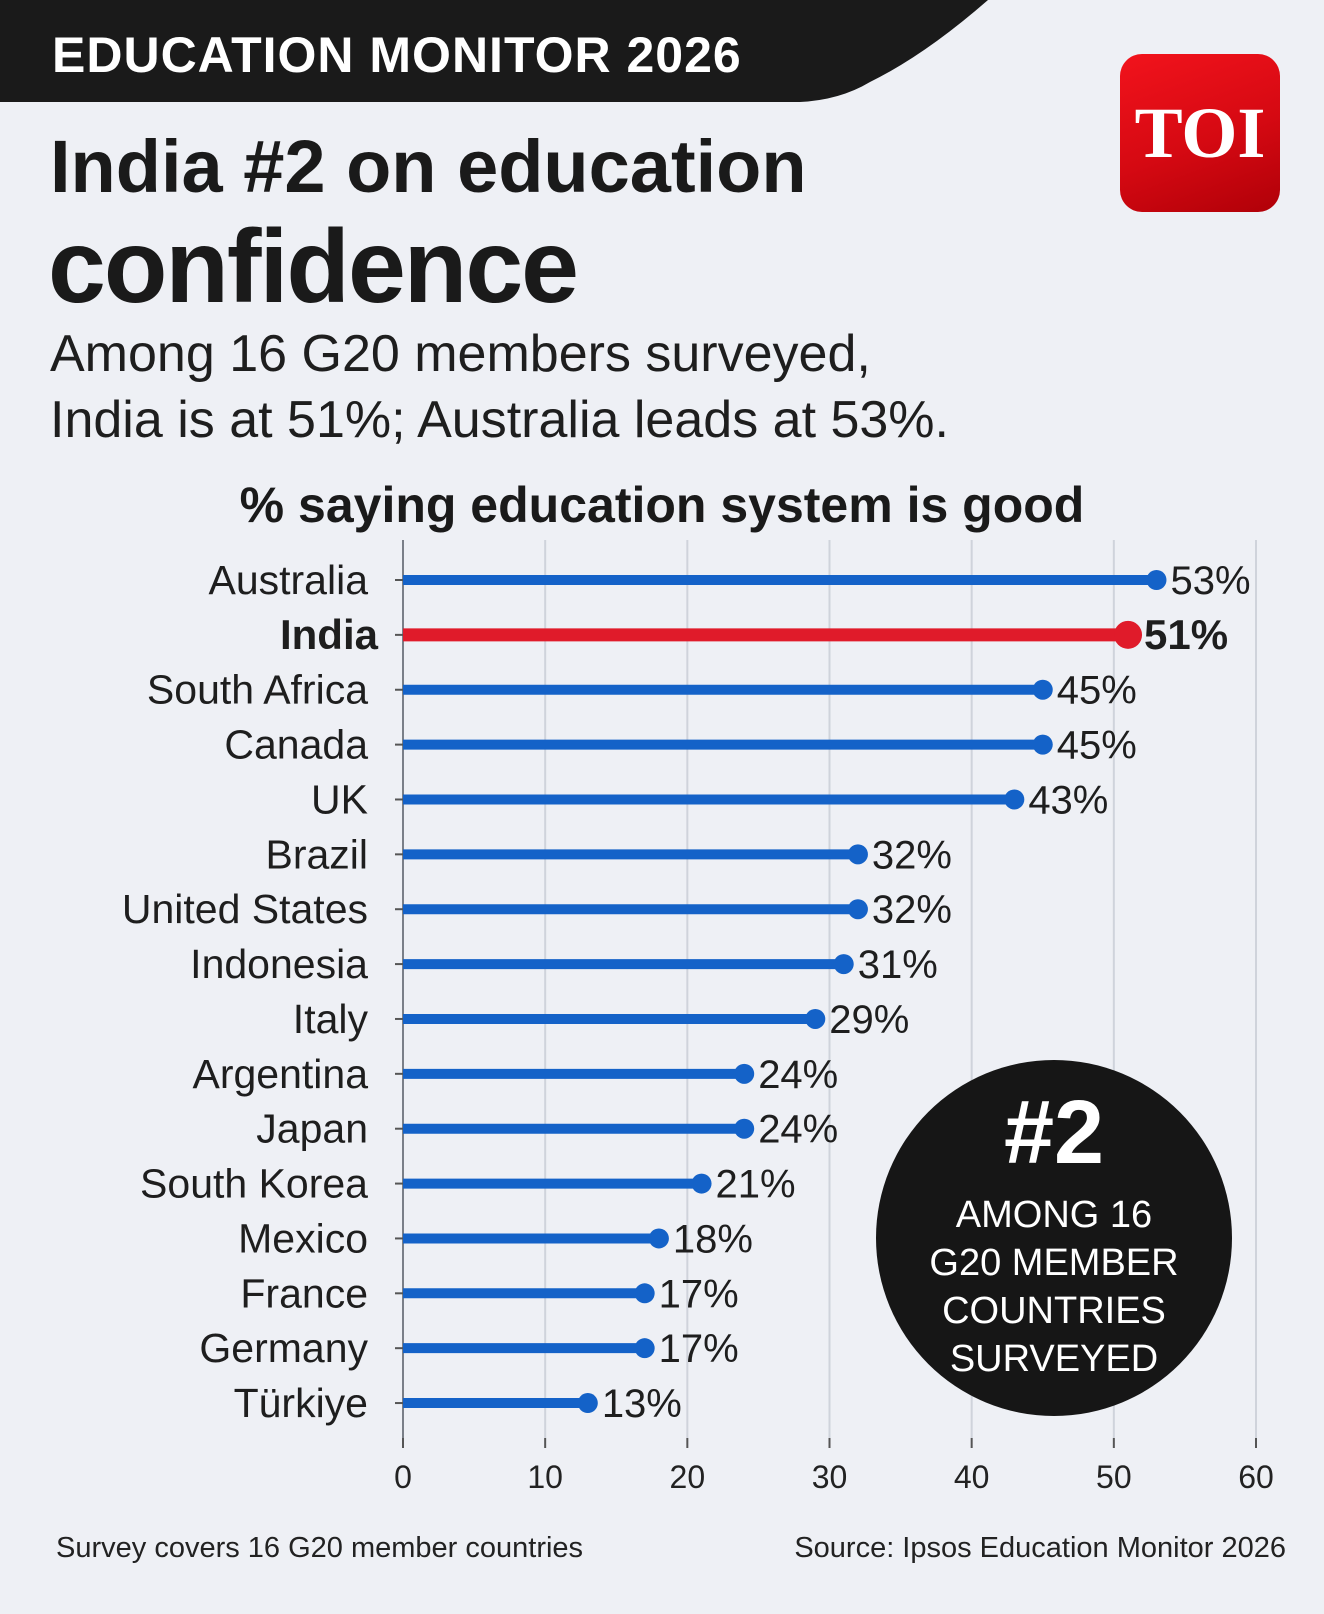 The height and width of the screenshot is (1614, 1324). What do you see at coordinates (316, 854) in the screenshot?
I see `category-label: Brazil` at bounding box center [316, 854].